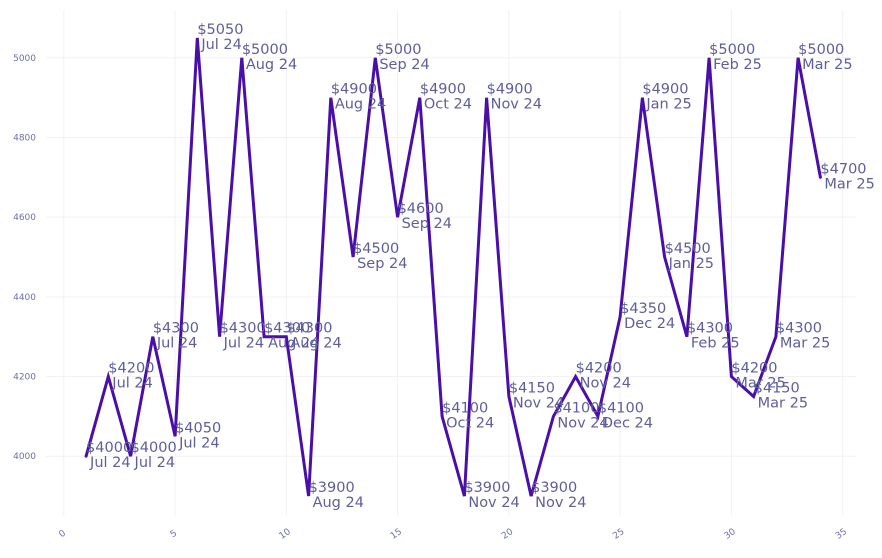 This screenshot has width=882, height=558. What do you see at coordinates (24, 258) in the screenshot?
I see `y-axis-ticks: 4000 4200 4400 4600 4800 5000` at bounding box center [24, 258].